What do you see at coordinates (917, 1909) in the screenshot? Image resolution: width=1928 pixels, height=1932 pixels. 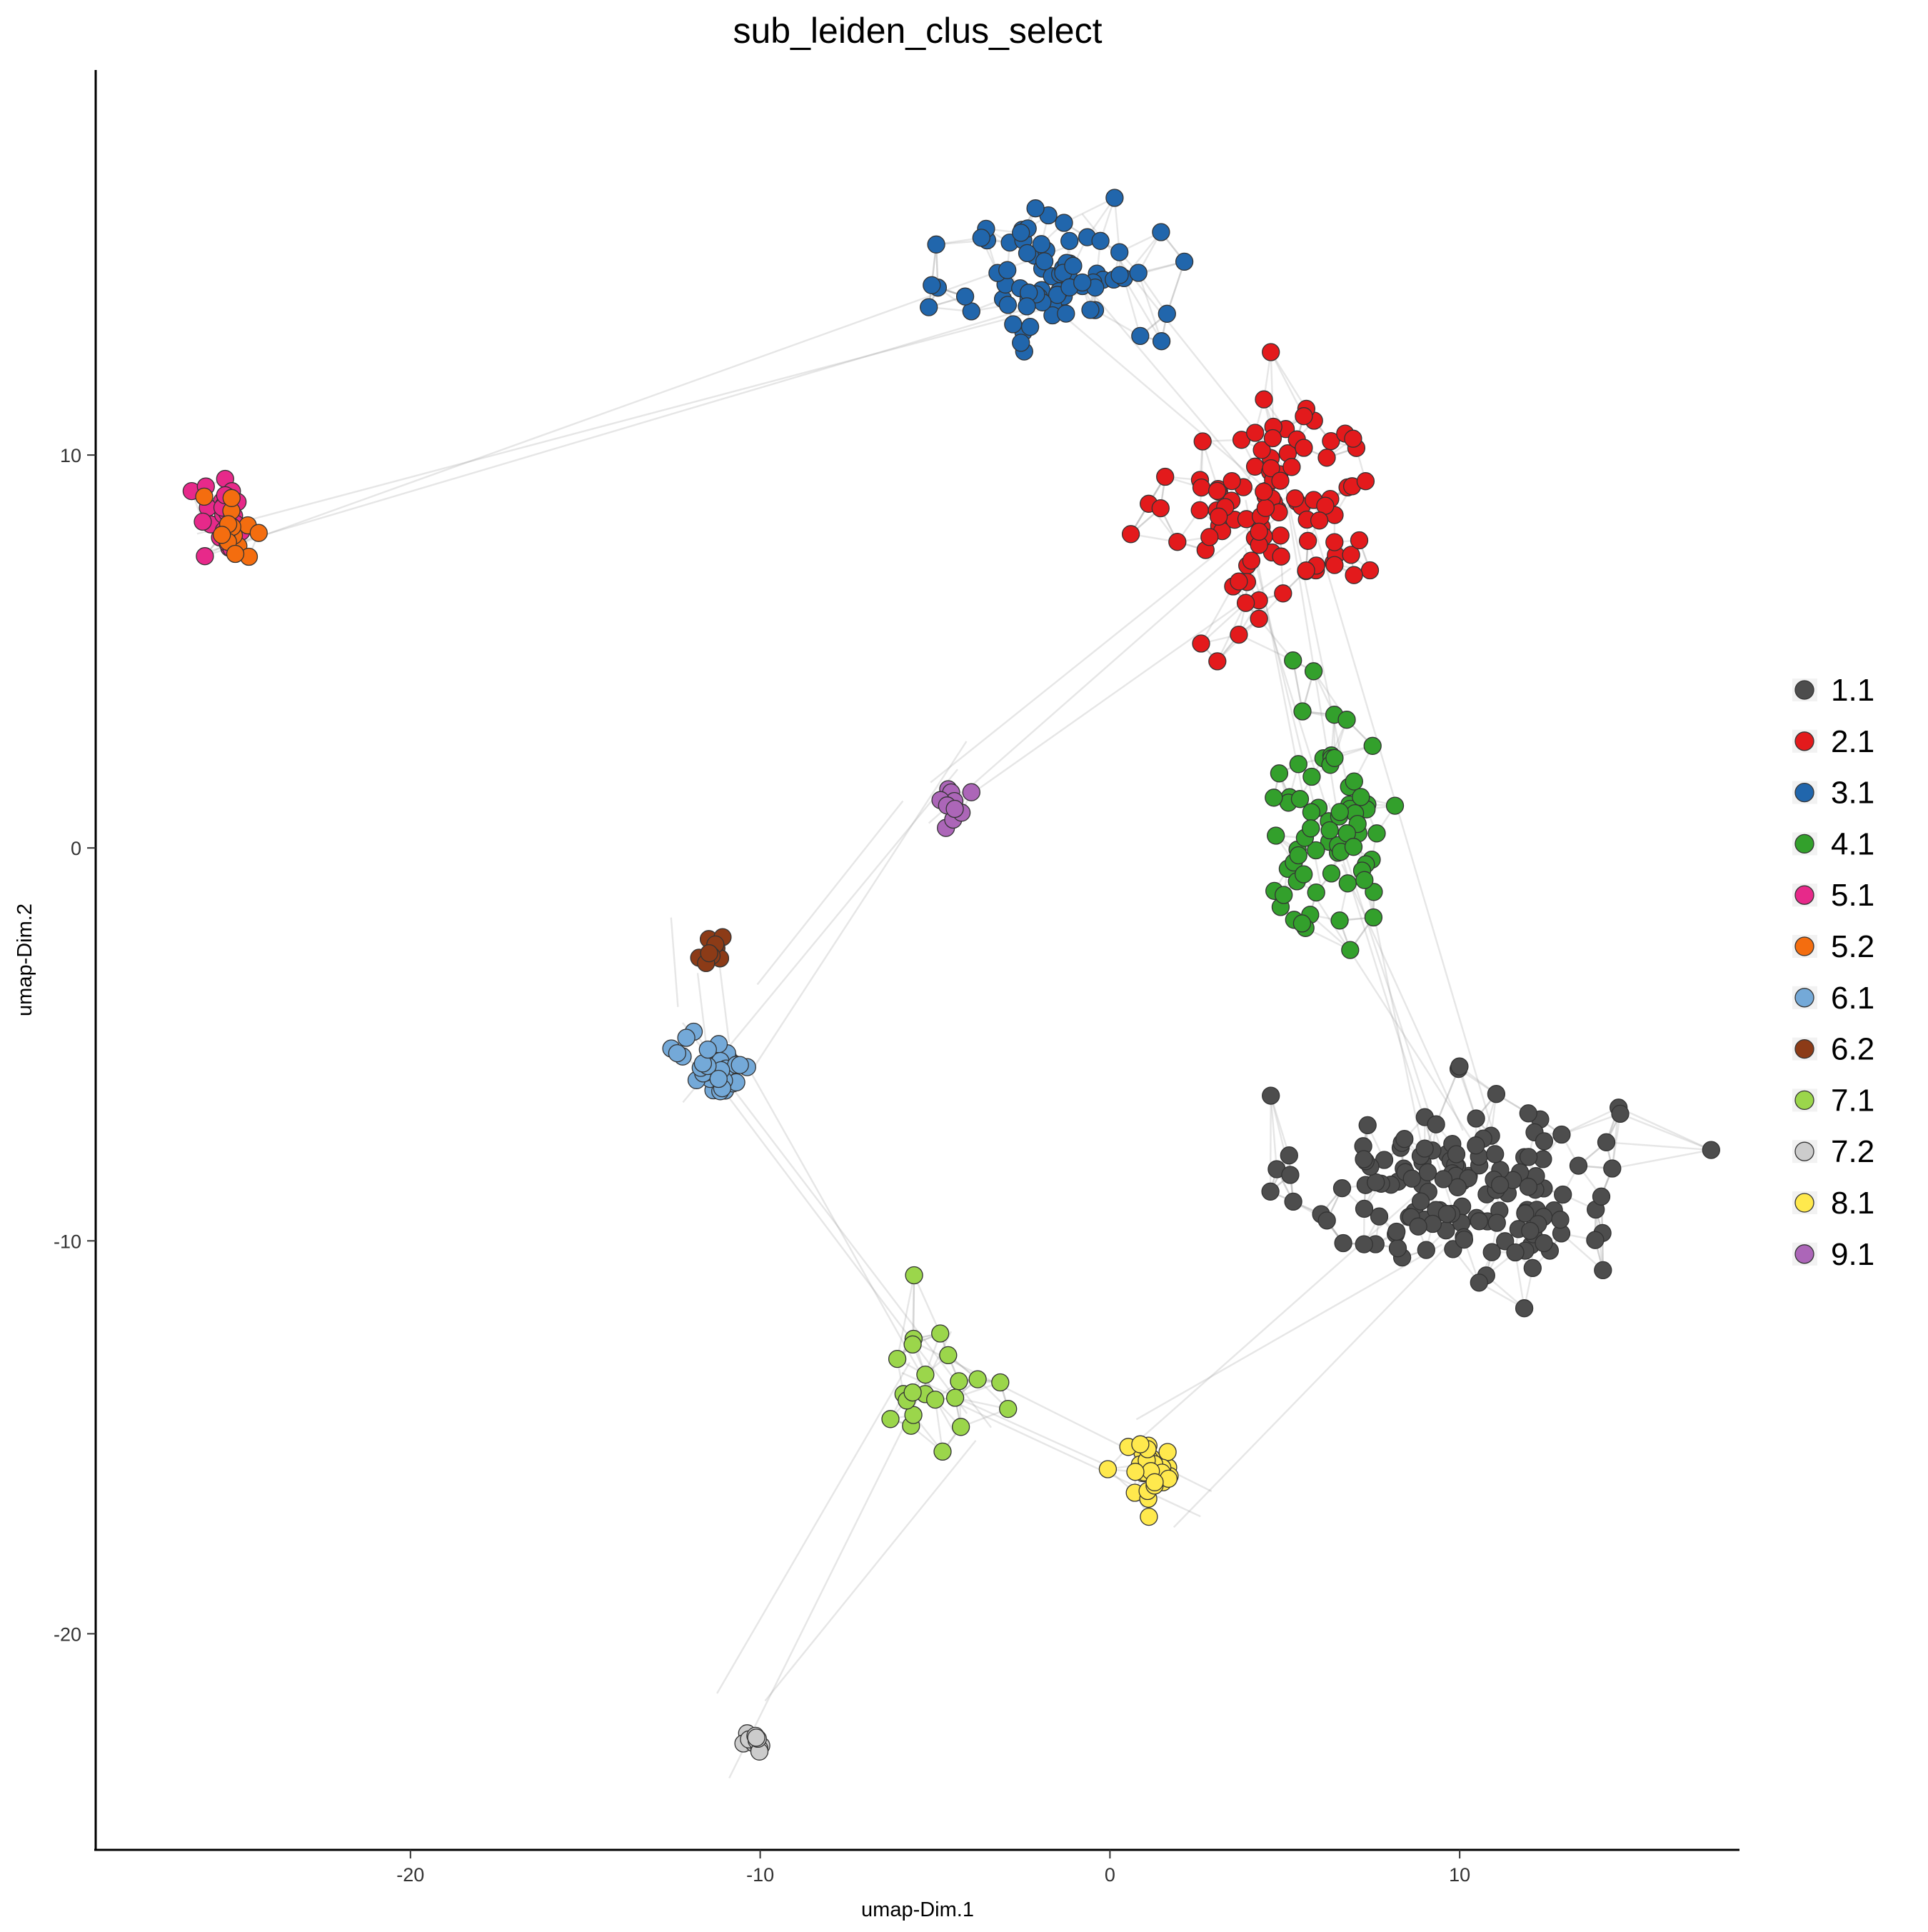 I see `x-axis-title: umap-Dim.1` at bounding box center [917, 1909].